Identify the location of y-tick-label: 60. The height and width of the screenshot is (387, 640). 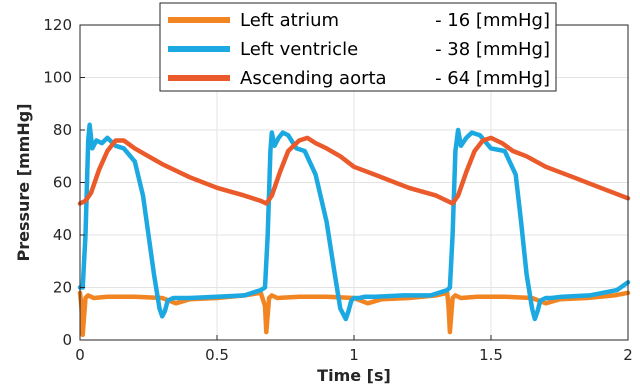
(62, 183).